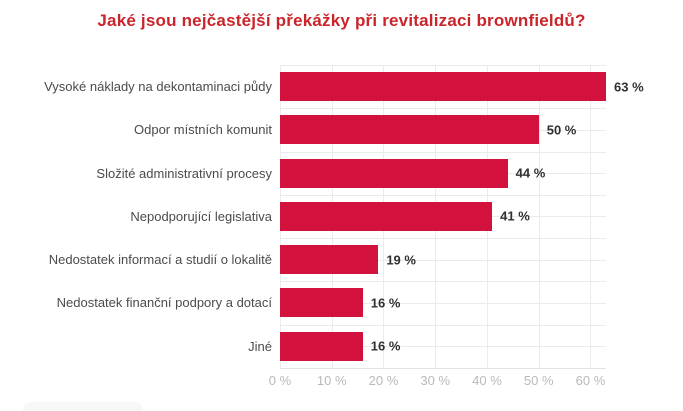 The height and width of the screenshot is (411, 683). Describe the element at coordinates (435, 380) in the screenshot. I see `x-tick-label: 30 %` at that location.